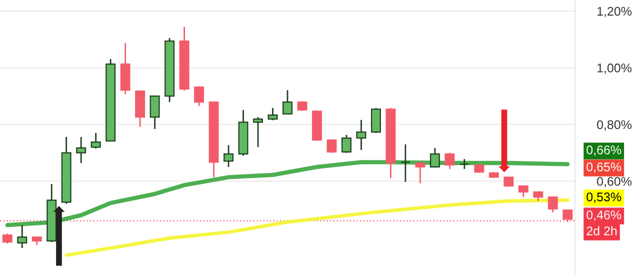 Image resolution: width=642 pixels, height=275 pixels. I want to click on text: 2d 2h, so click(601, 231).